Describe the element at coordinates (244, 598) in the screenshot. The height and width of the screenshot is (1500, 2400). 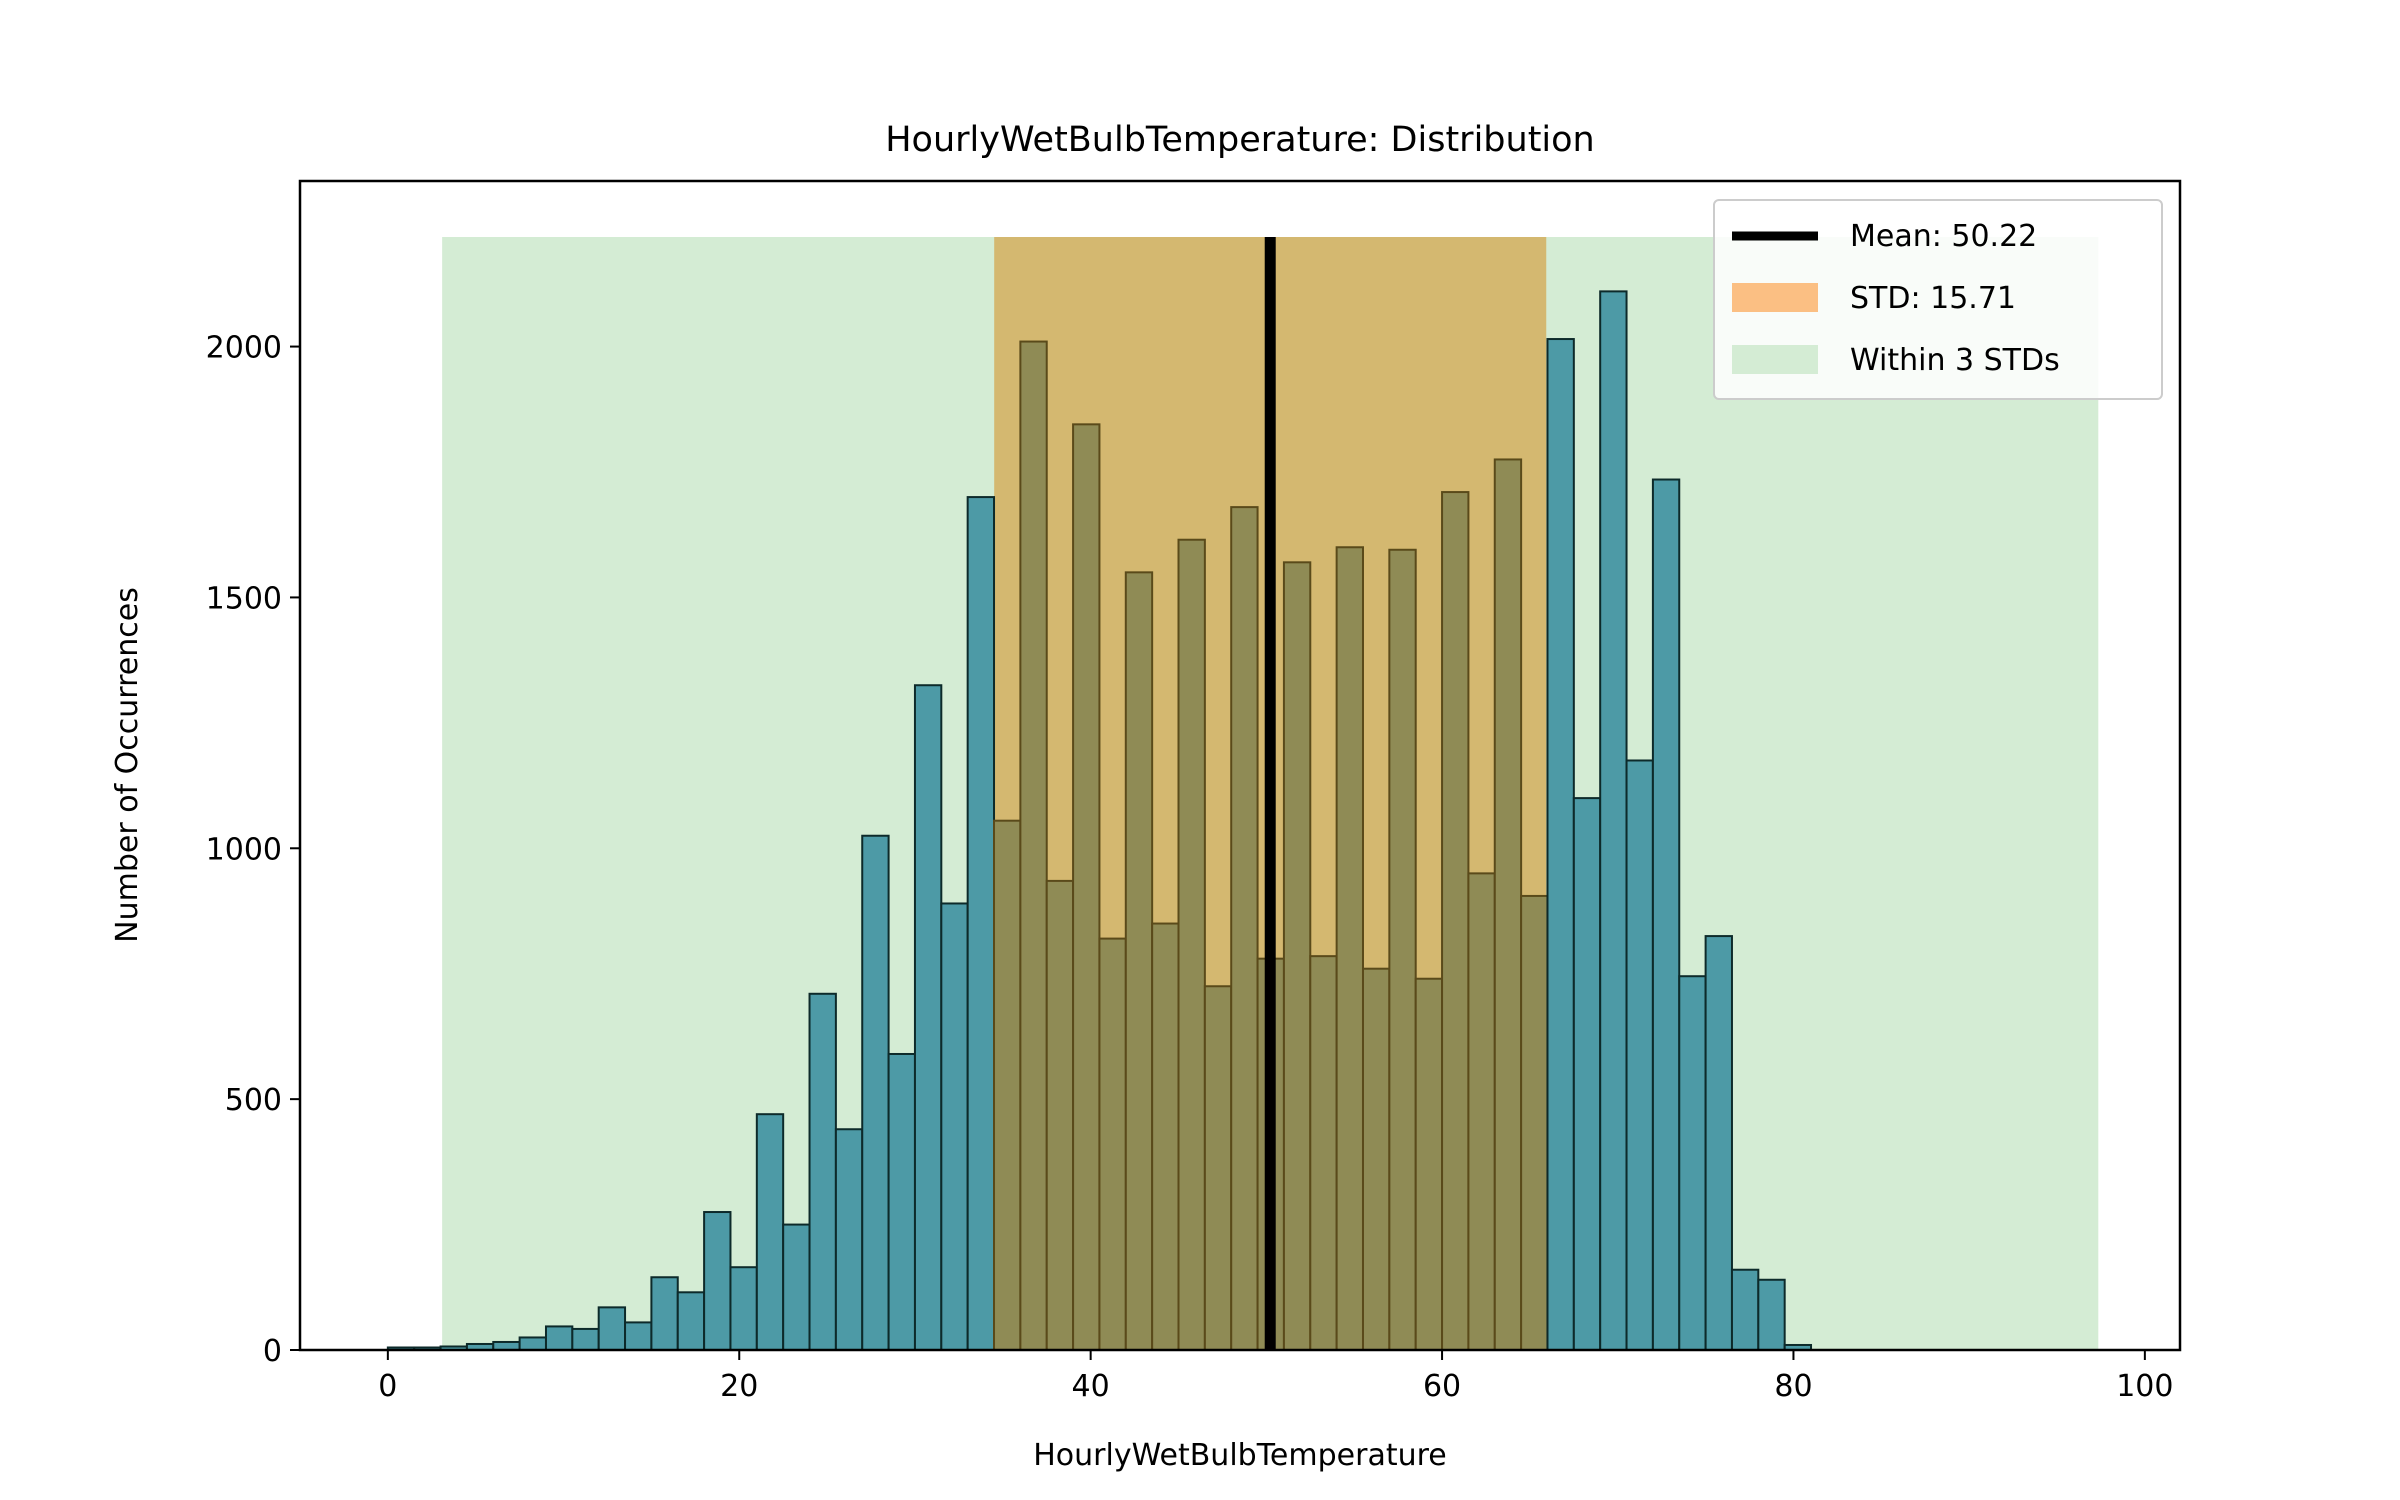
I see `y-tick-label: 1500` at that location.